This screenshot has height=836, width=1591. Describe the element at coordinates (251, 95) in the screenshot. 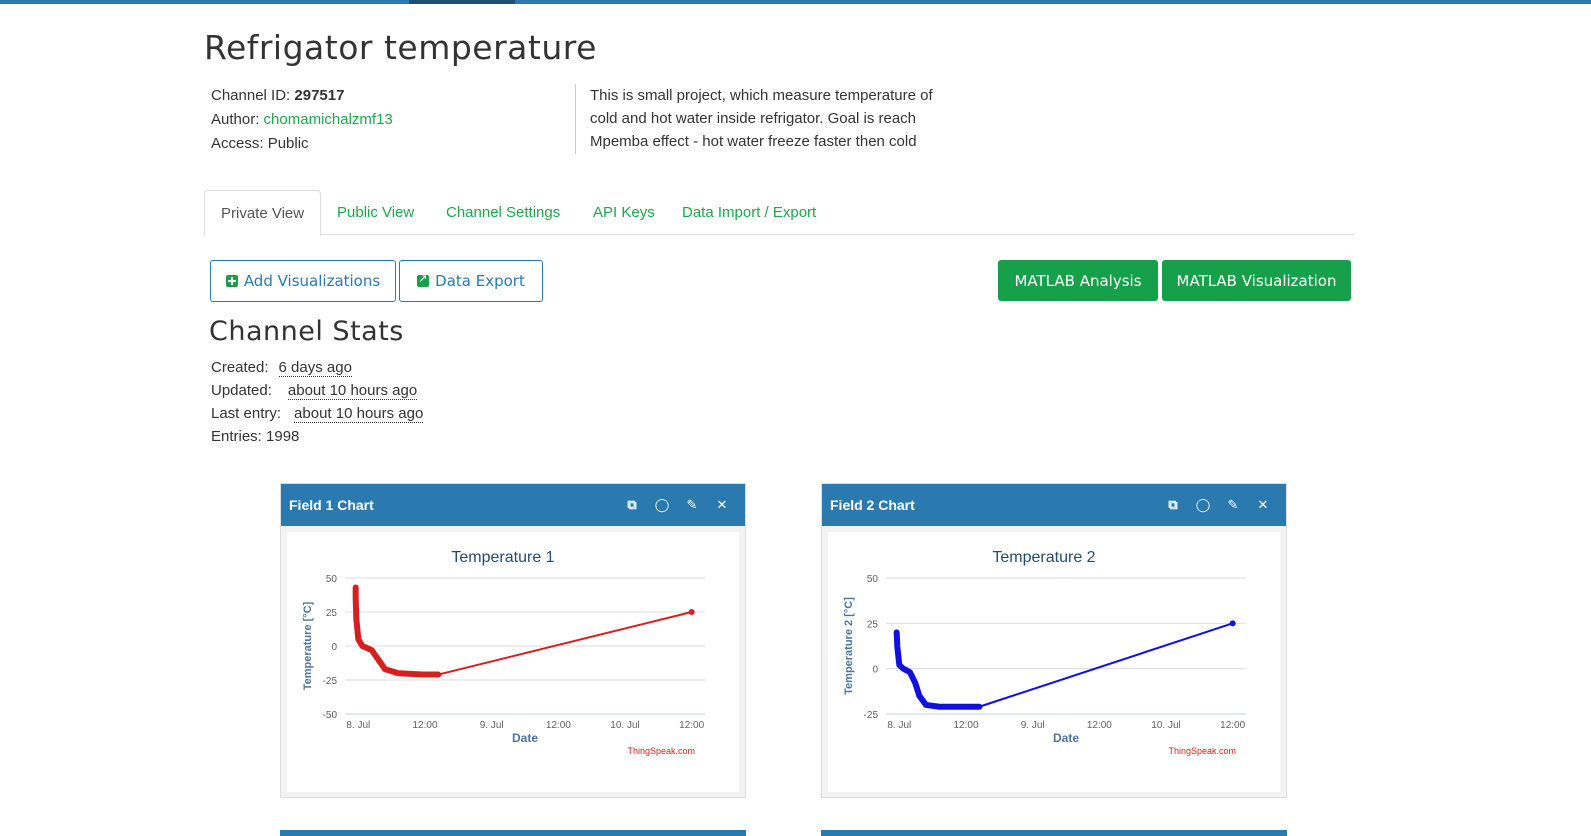

I see `channel-id-label: Channel ID:` at that location.